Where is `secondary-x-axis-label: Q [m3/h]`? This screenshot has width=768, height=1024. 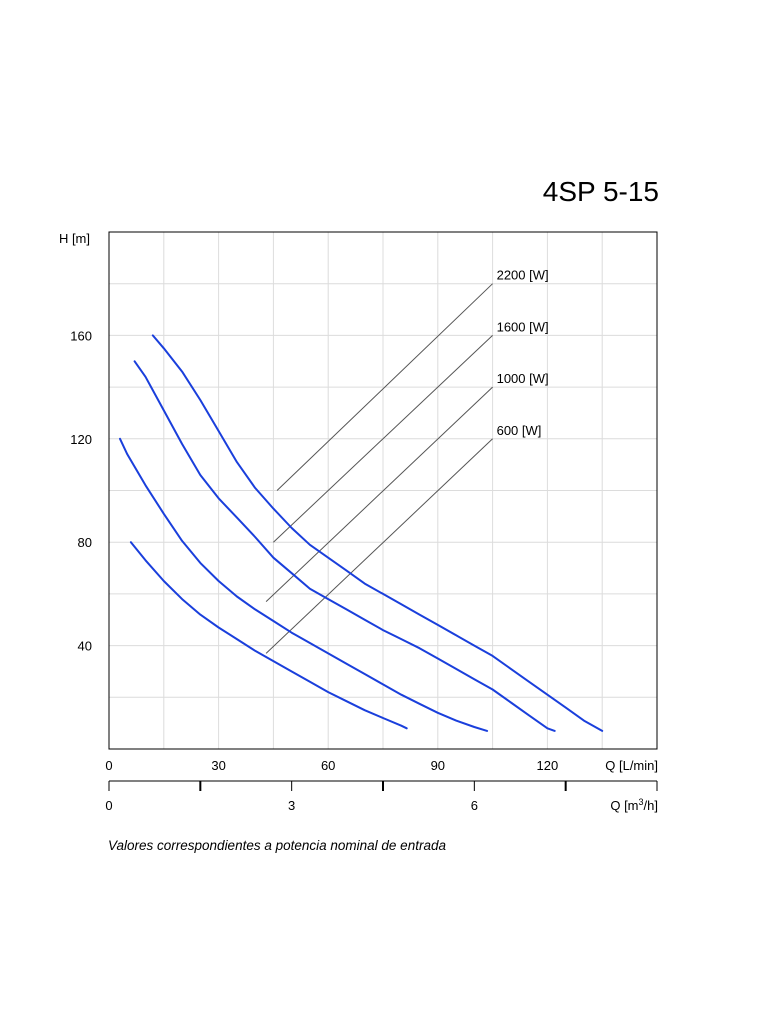
secondary-x-axis-label: Q [m3/h] is located at coordinates (634, 805).